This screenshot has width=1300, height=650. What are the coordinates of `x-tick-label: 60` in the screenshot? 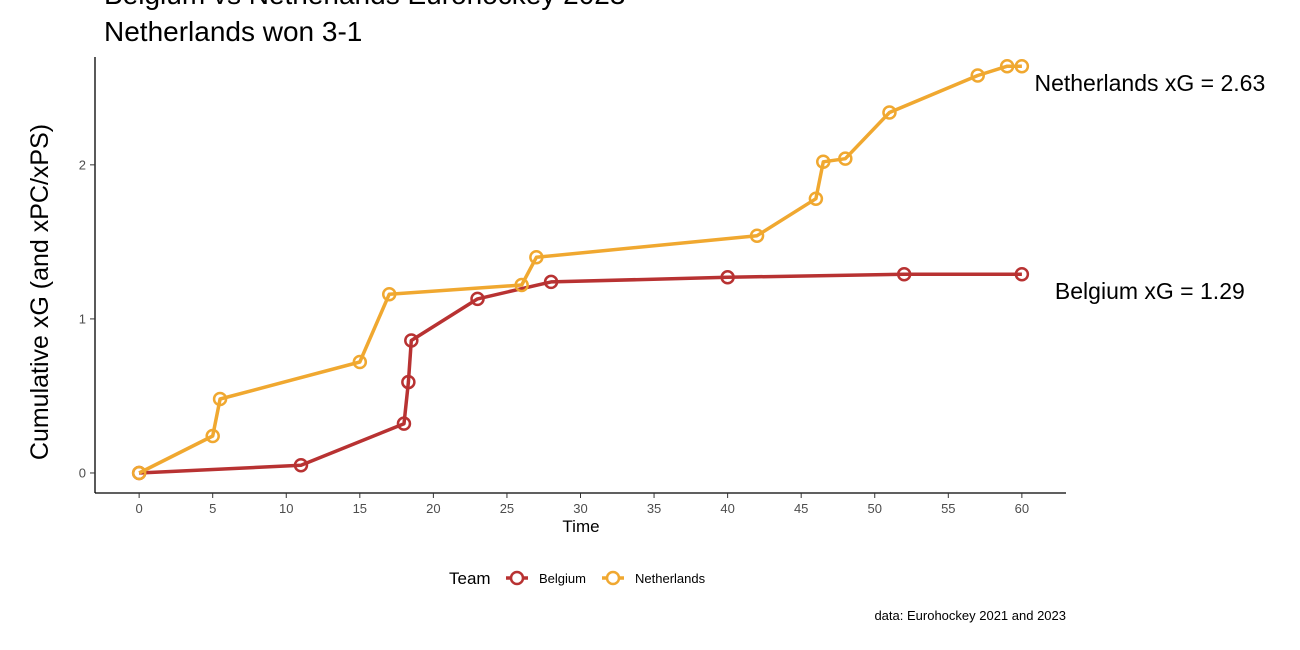 It's located at (1022, 508).